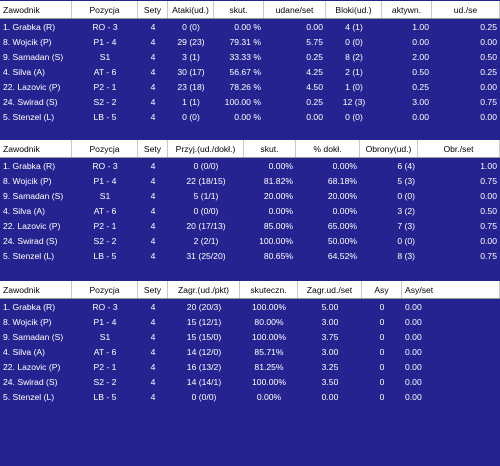 The image size is (500, 466). Describe the element at coordinates (328, 148) in the screenshot. I see `column-header: % dokł.` at that location.